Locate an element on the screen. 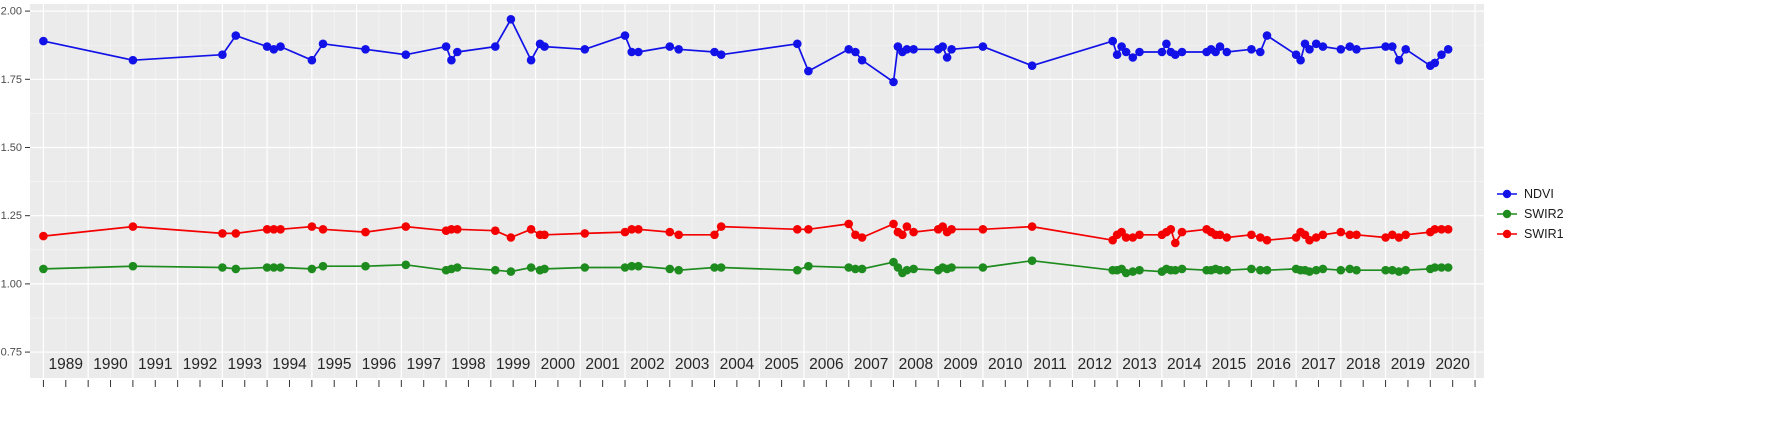 This screenshot has height=442, width=1773. y-axis-labels: 0.75 1.00 1.25 1.50 1.75 2.00 is located at coordinates (11, 182).